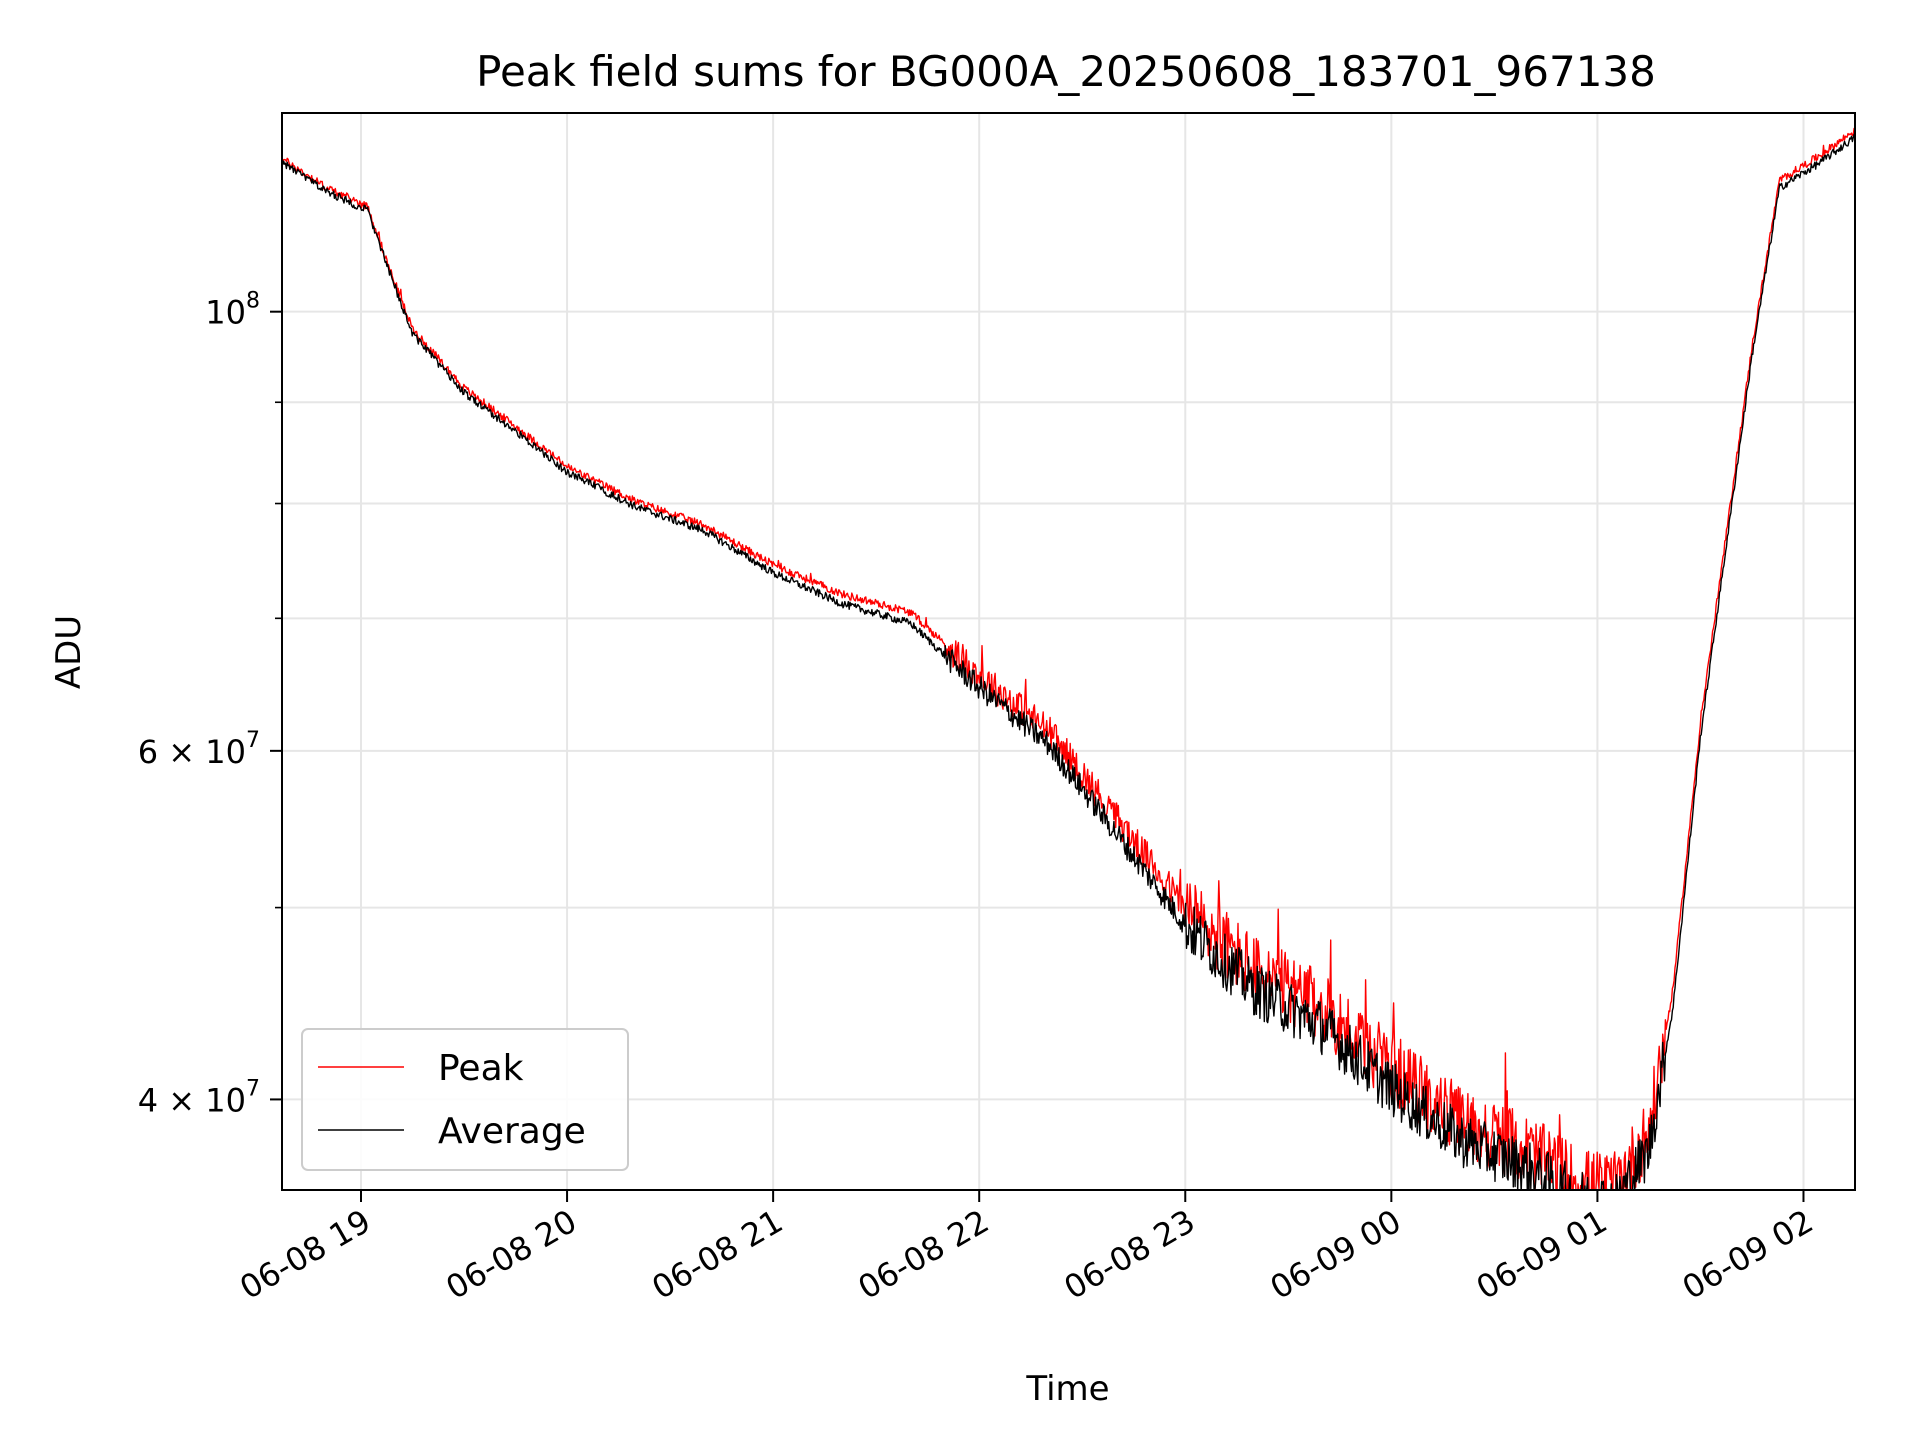 Image resolution: width=1920 pixels, height=1440 pixels. What do you see at coordinates (69, 652) in the screenshot?
I see `y-axis-label: ADU` at bounding box center [69, 652].